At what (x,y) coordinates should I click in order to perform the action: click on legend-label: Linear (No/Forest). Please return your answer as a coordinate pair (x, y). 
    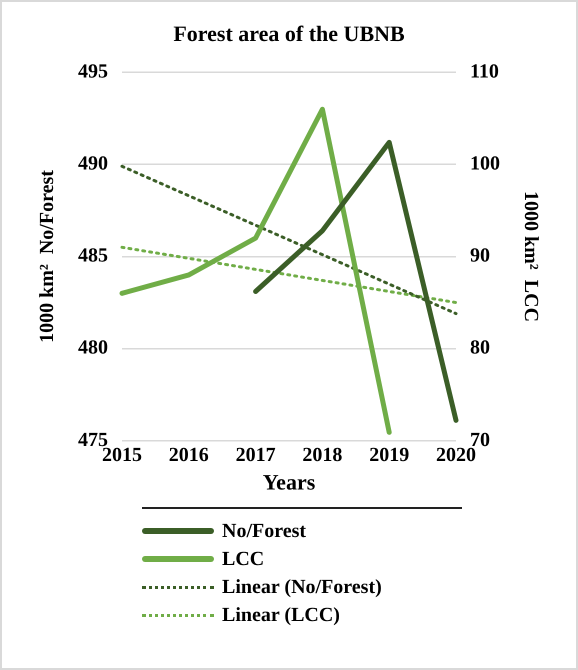
    Looking at the image, I should click on (302, 587).